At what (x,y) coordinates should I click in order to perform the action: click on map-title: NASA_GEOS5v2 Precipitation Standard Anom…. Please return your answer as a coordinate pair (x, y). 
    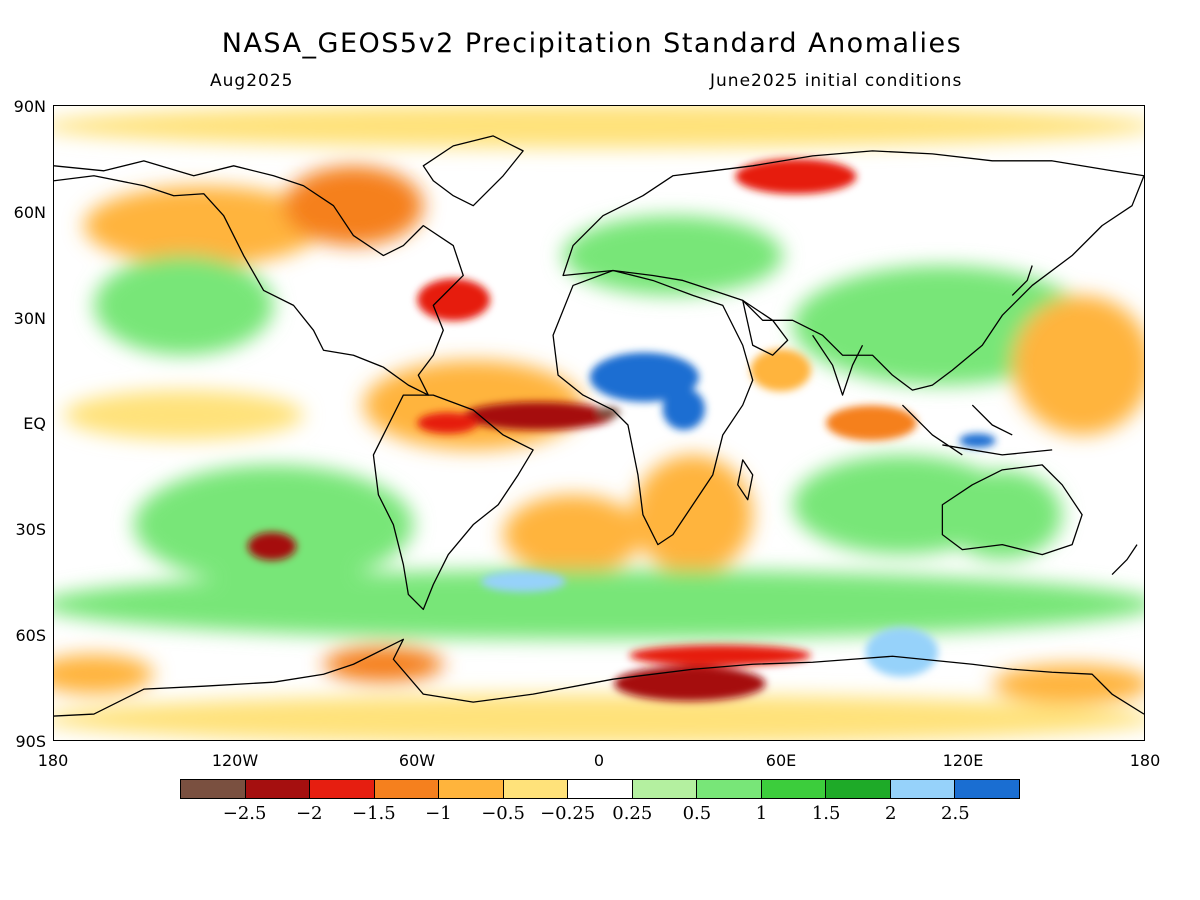
    Looking at the image, I should click on (592, 43).